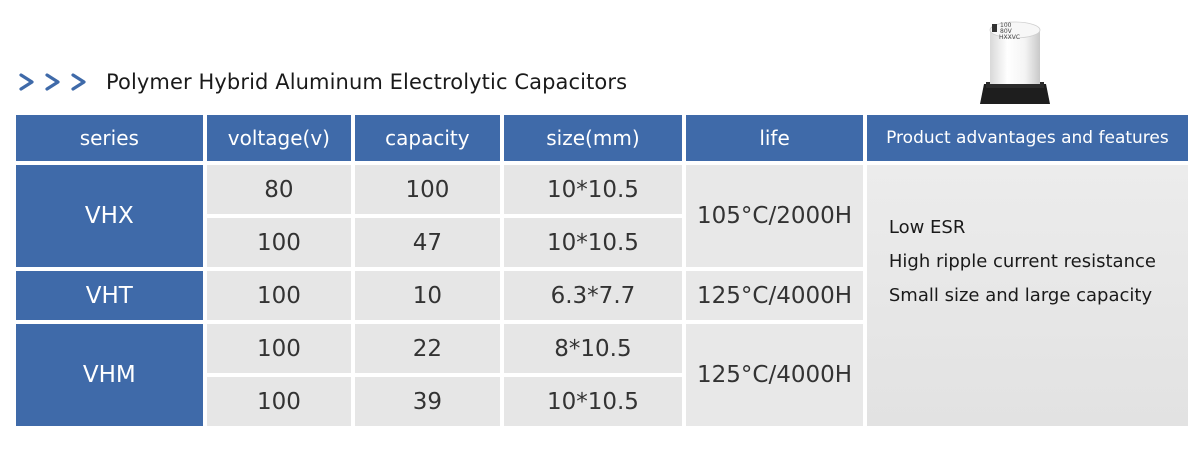 The width and height of the screenshot is (1200, 450). I want to click on table-row: 100 39 10*10.5, so click(602, 401).